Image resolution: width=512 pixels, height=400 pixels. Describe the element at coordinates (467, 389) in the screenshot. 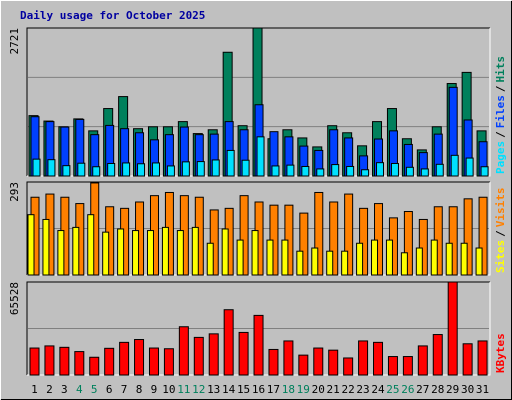

I see `x-tick-label: 30` at that location.